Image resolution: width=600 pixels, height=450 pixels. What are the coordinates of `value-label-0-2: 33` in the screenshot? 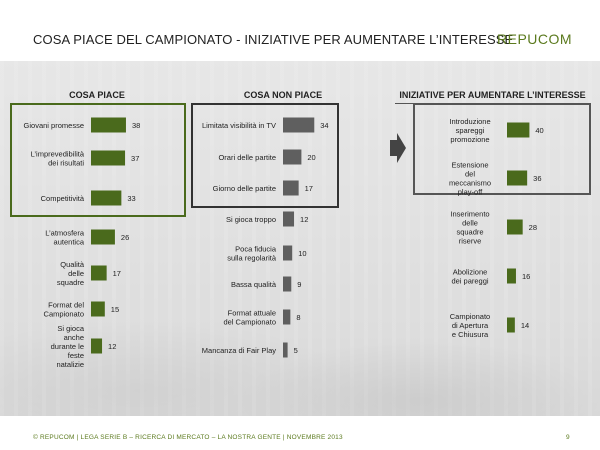 It's located at (131, 198).